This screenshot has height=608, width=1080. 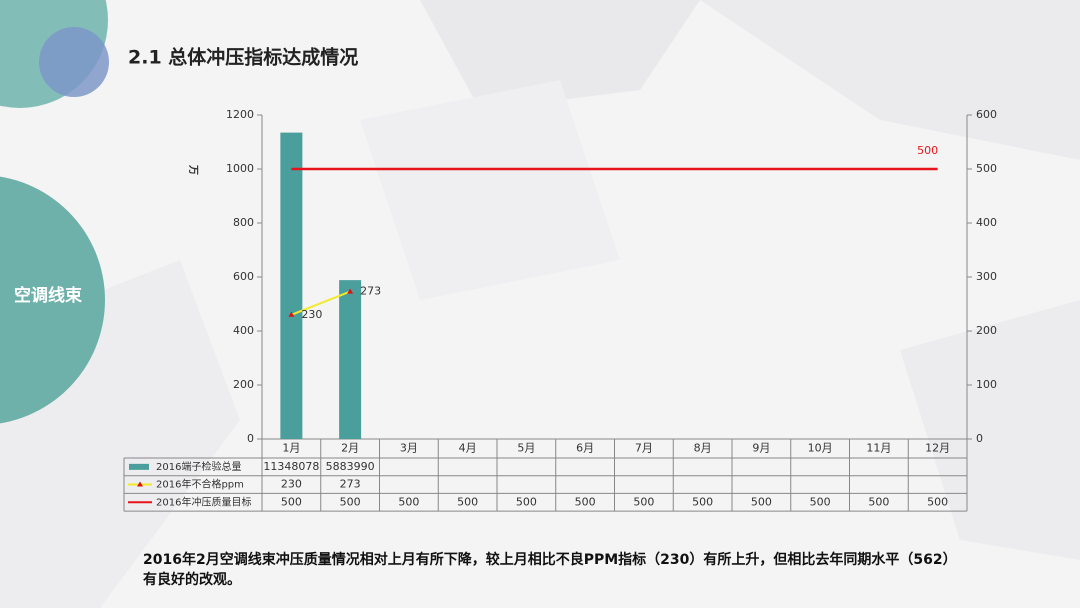 What do you see at coordinates (986, 114) in the screenshot?
I see `y2-tick-label: 600` at bounding box center [986, 114].